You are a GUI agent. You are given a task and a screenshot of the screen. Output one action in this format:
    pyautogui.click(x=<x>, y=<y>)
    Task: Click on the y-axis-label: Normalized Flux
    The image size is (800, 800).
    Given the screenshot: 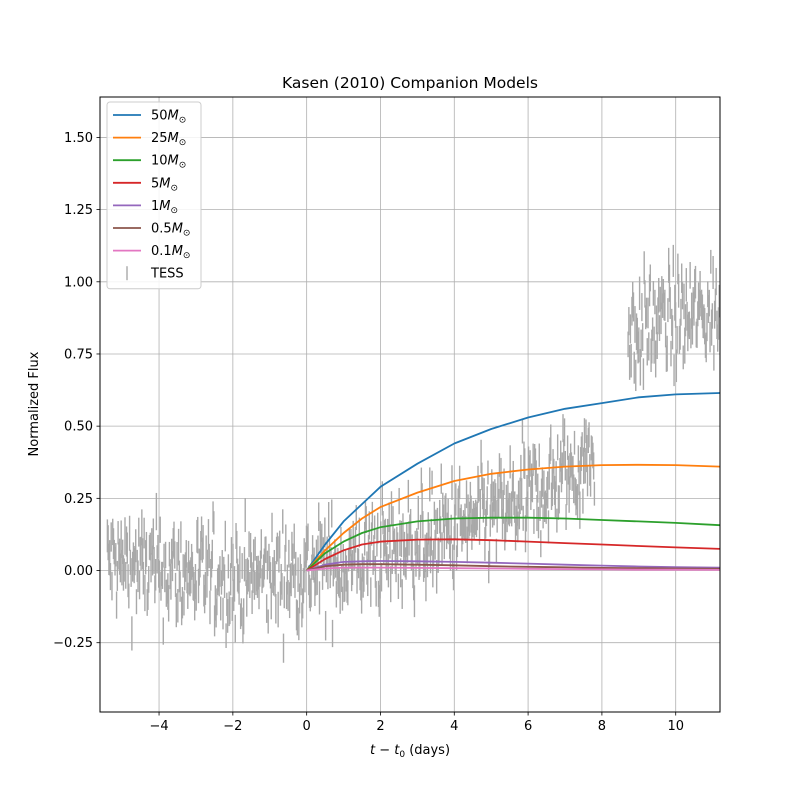 What is the action you would take?
    pyautogui.click(x=34, y=403)
    